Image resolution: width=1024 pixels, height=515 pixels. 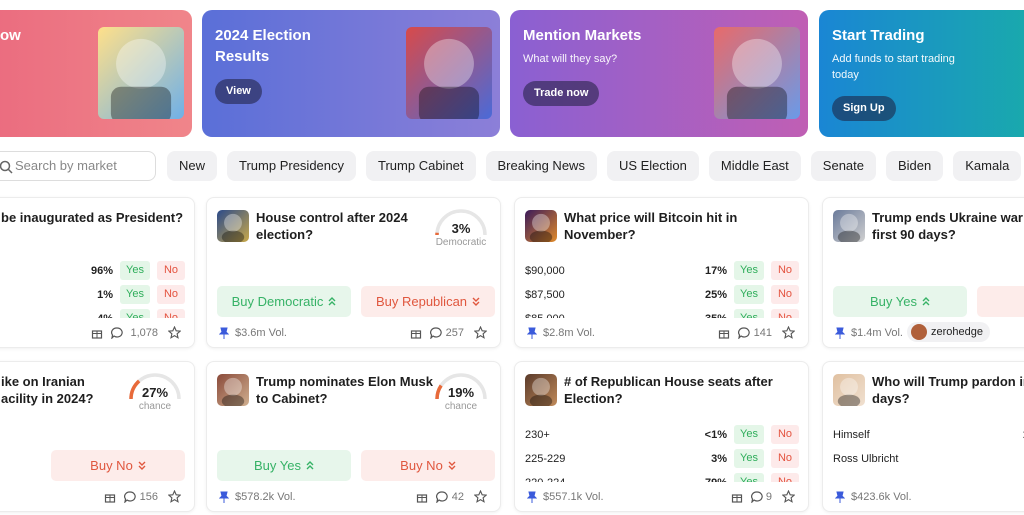 I want to click on card-footer: 1,078, so click(x=97, y=333).